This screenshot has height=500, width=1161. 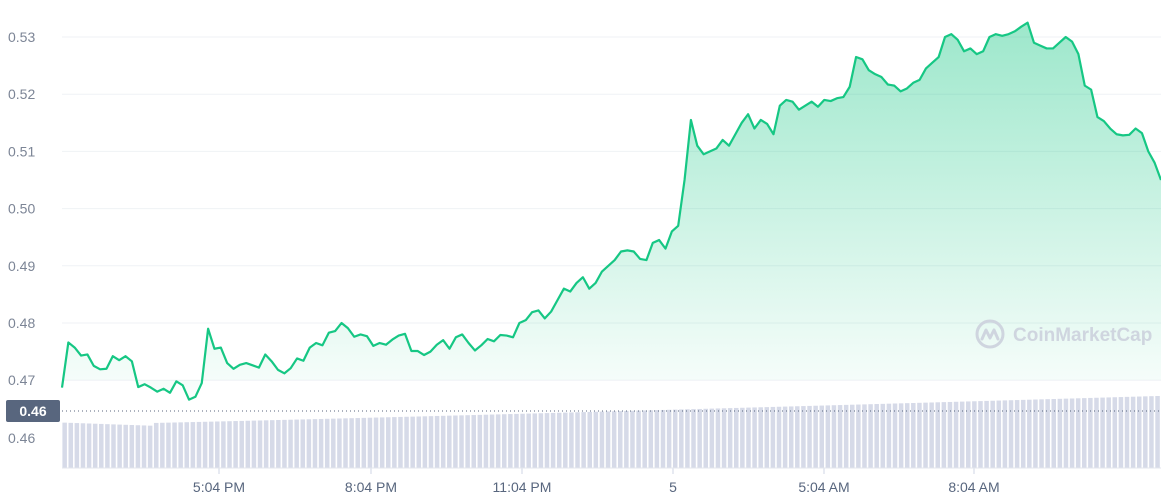 I want to click on y-tick-label: 0.47, so click(x=21, y=380).